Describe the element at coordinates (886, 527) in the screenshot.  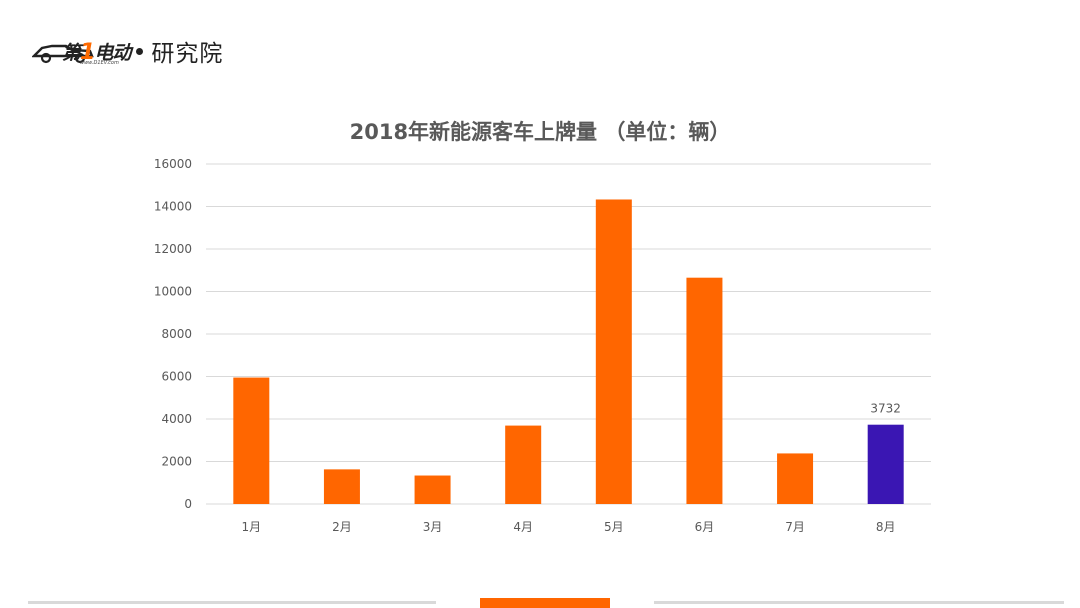
I see `x-tick-label: 8月` at that location.